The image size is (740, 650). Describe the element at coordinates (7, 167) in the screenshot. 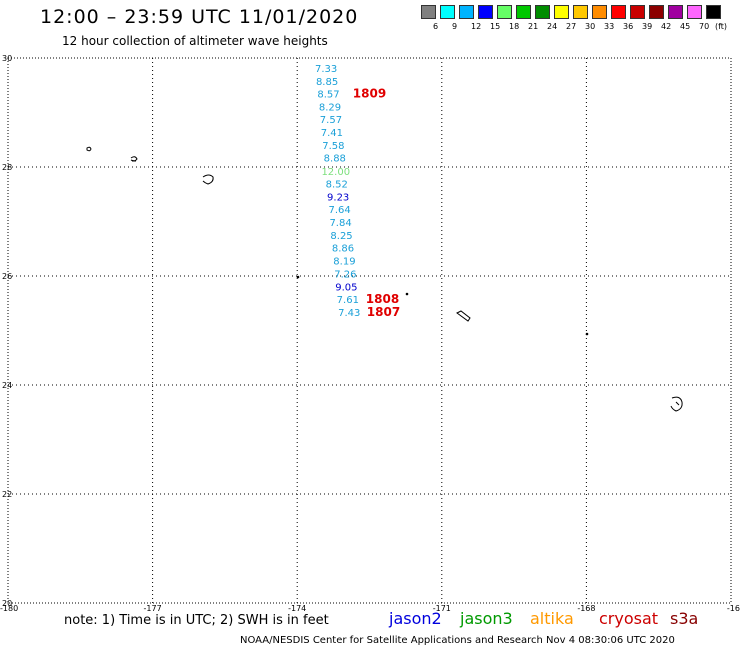

I see `lat-tick-label: 28` at that location.